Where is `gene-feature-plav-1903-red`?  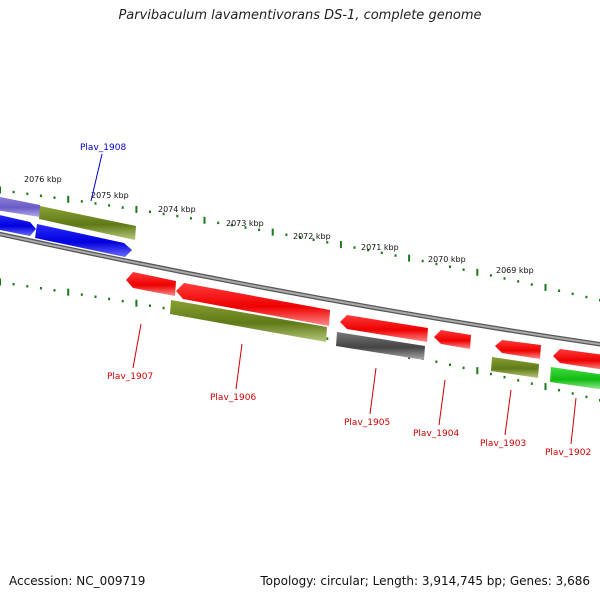
gene-feature-plav-1903-red is located at coordinates (518, 349).